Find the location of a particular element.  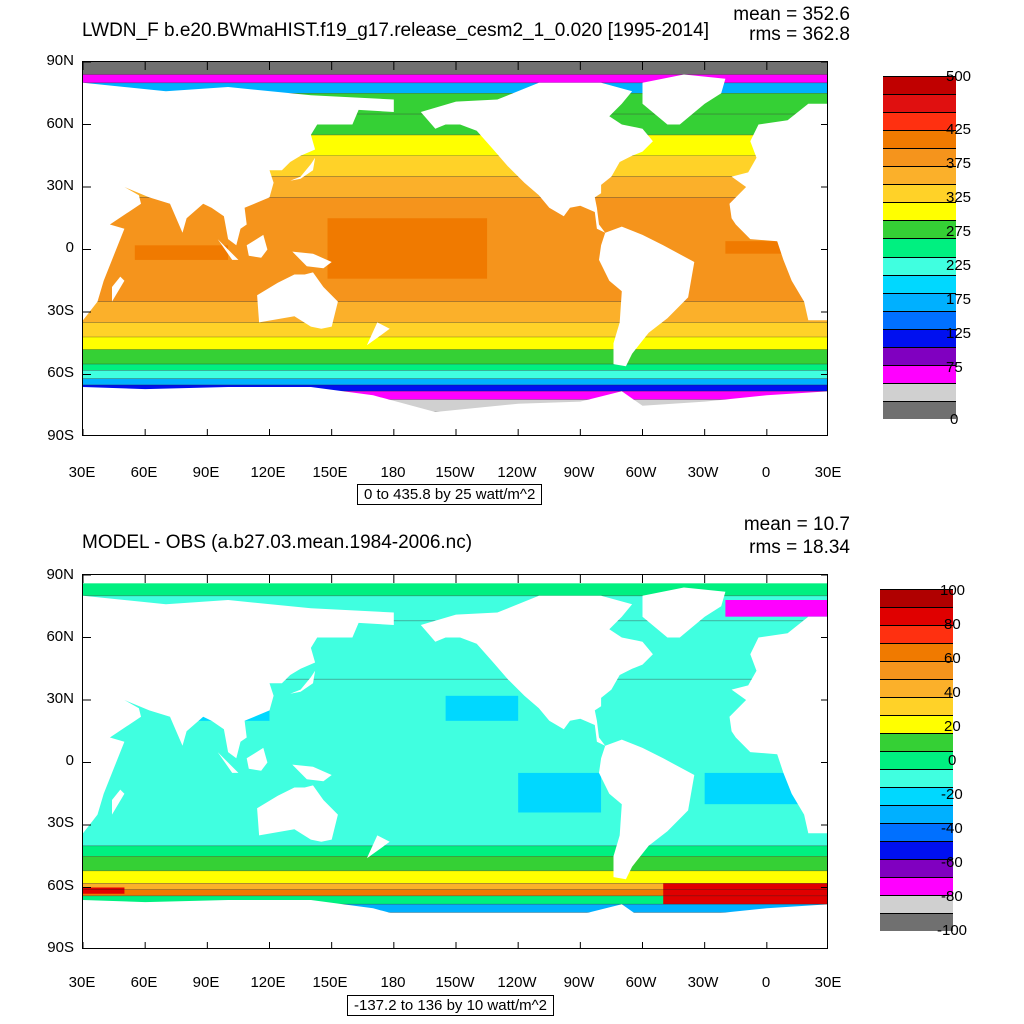

bottom-mean: mean = 10.7 is located at coordinates (796, 524).